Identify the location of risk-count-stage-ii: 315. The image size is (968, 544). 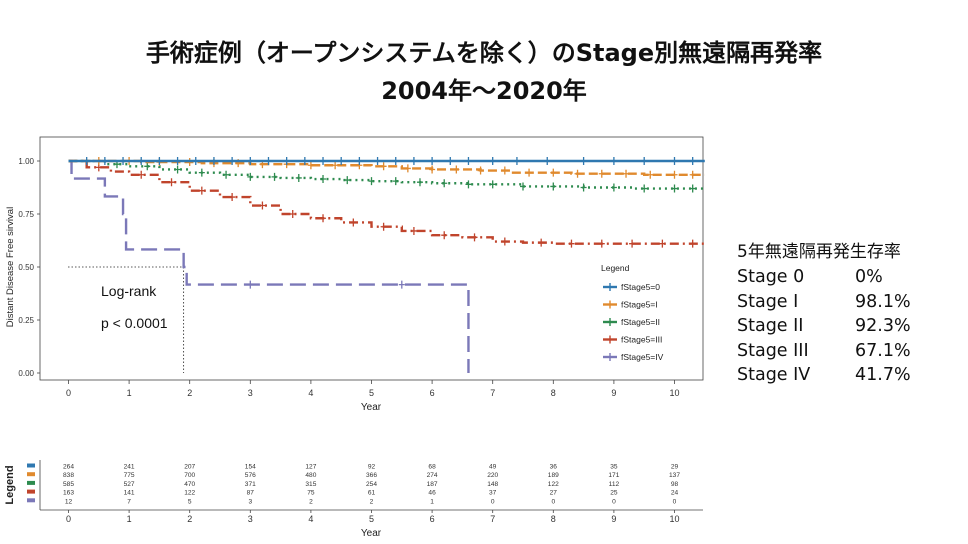
(310, 484).